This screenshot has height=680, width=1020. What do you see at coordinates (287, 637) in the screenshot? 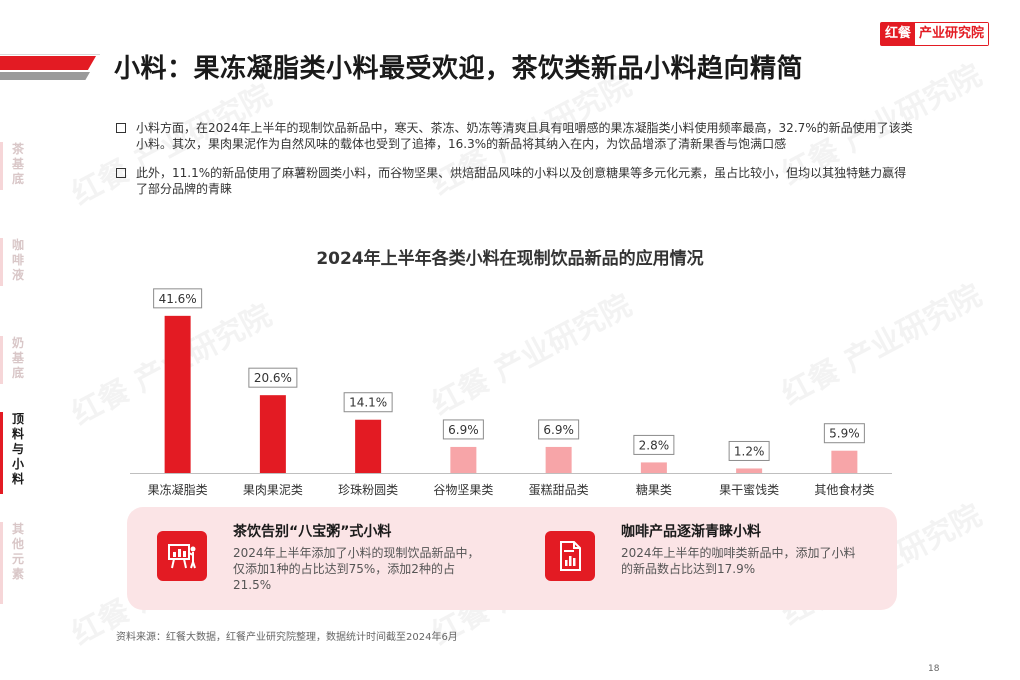
I see `source-note: 资料来源：红餐大数据，红餐产业研究院整理，数据统计时间截至2024年6月` at bounding box center [287, 637].